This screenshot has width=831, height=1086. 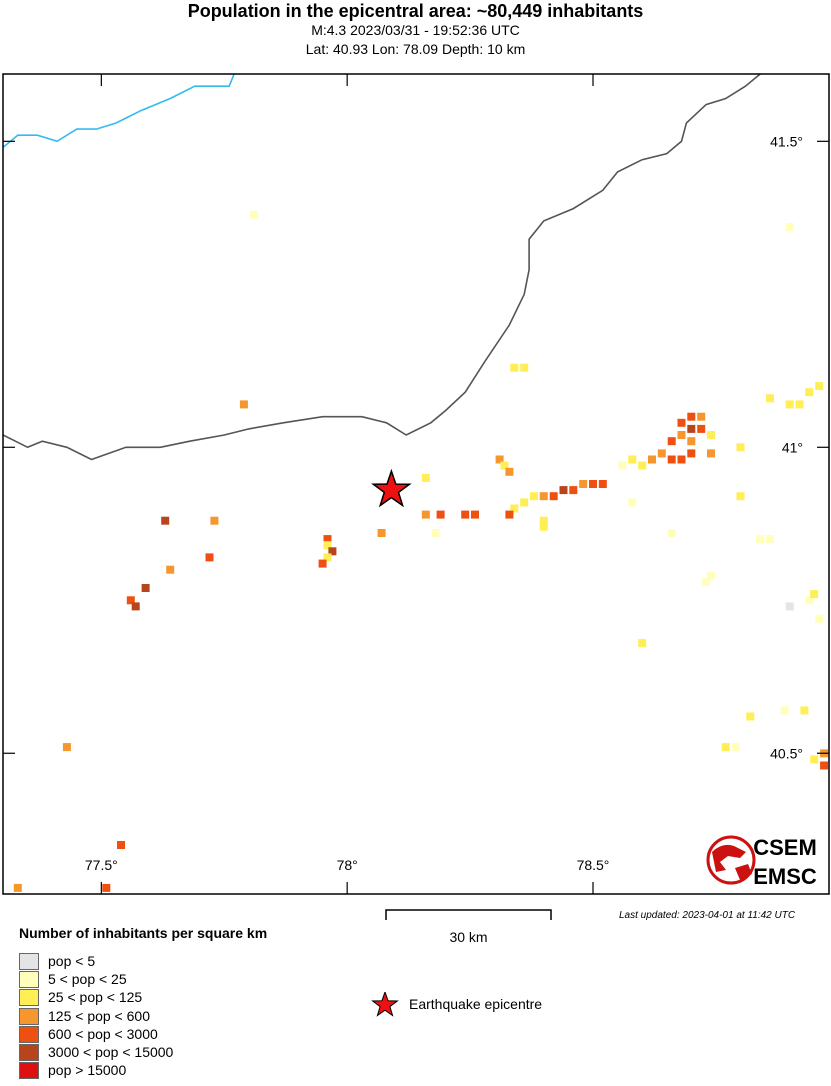 What do you see at coordinates (87, 1070) in the screenshot?
I see `legend-label: pop > 15000` at bounding box center [87, 1070].